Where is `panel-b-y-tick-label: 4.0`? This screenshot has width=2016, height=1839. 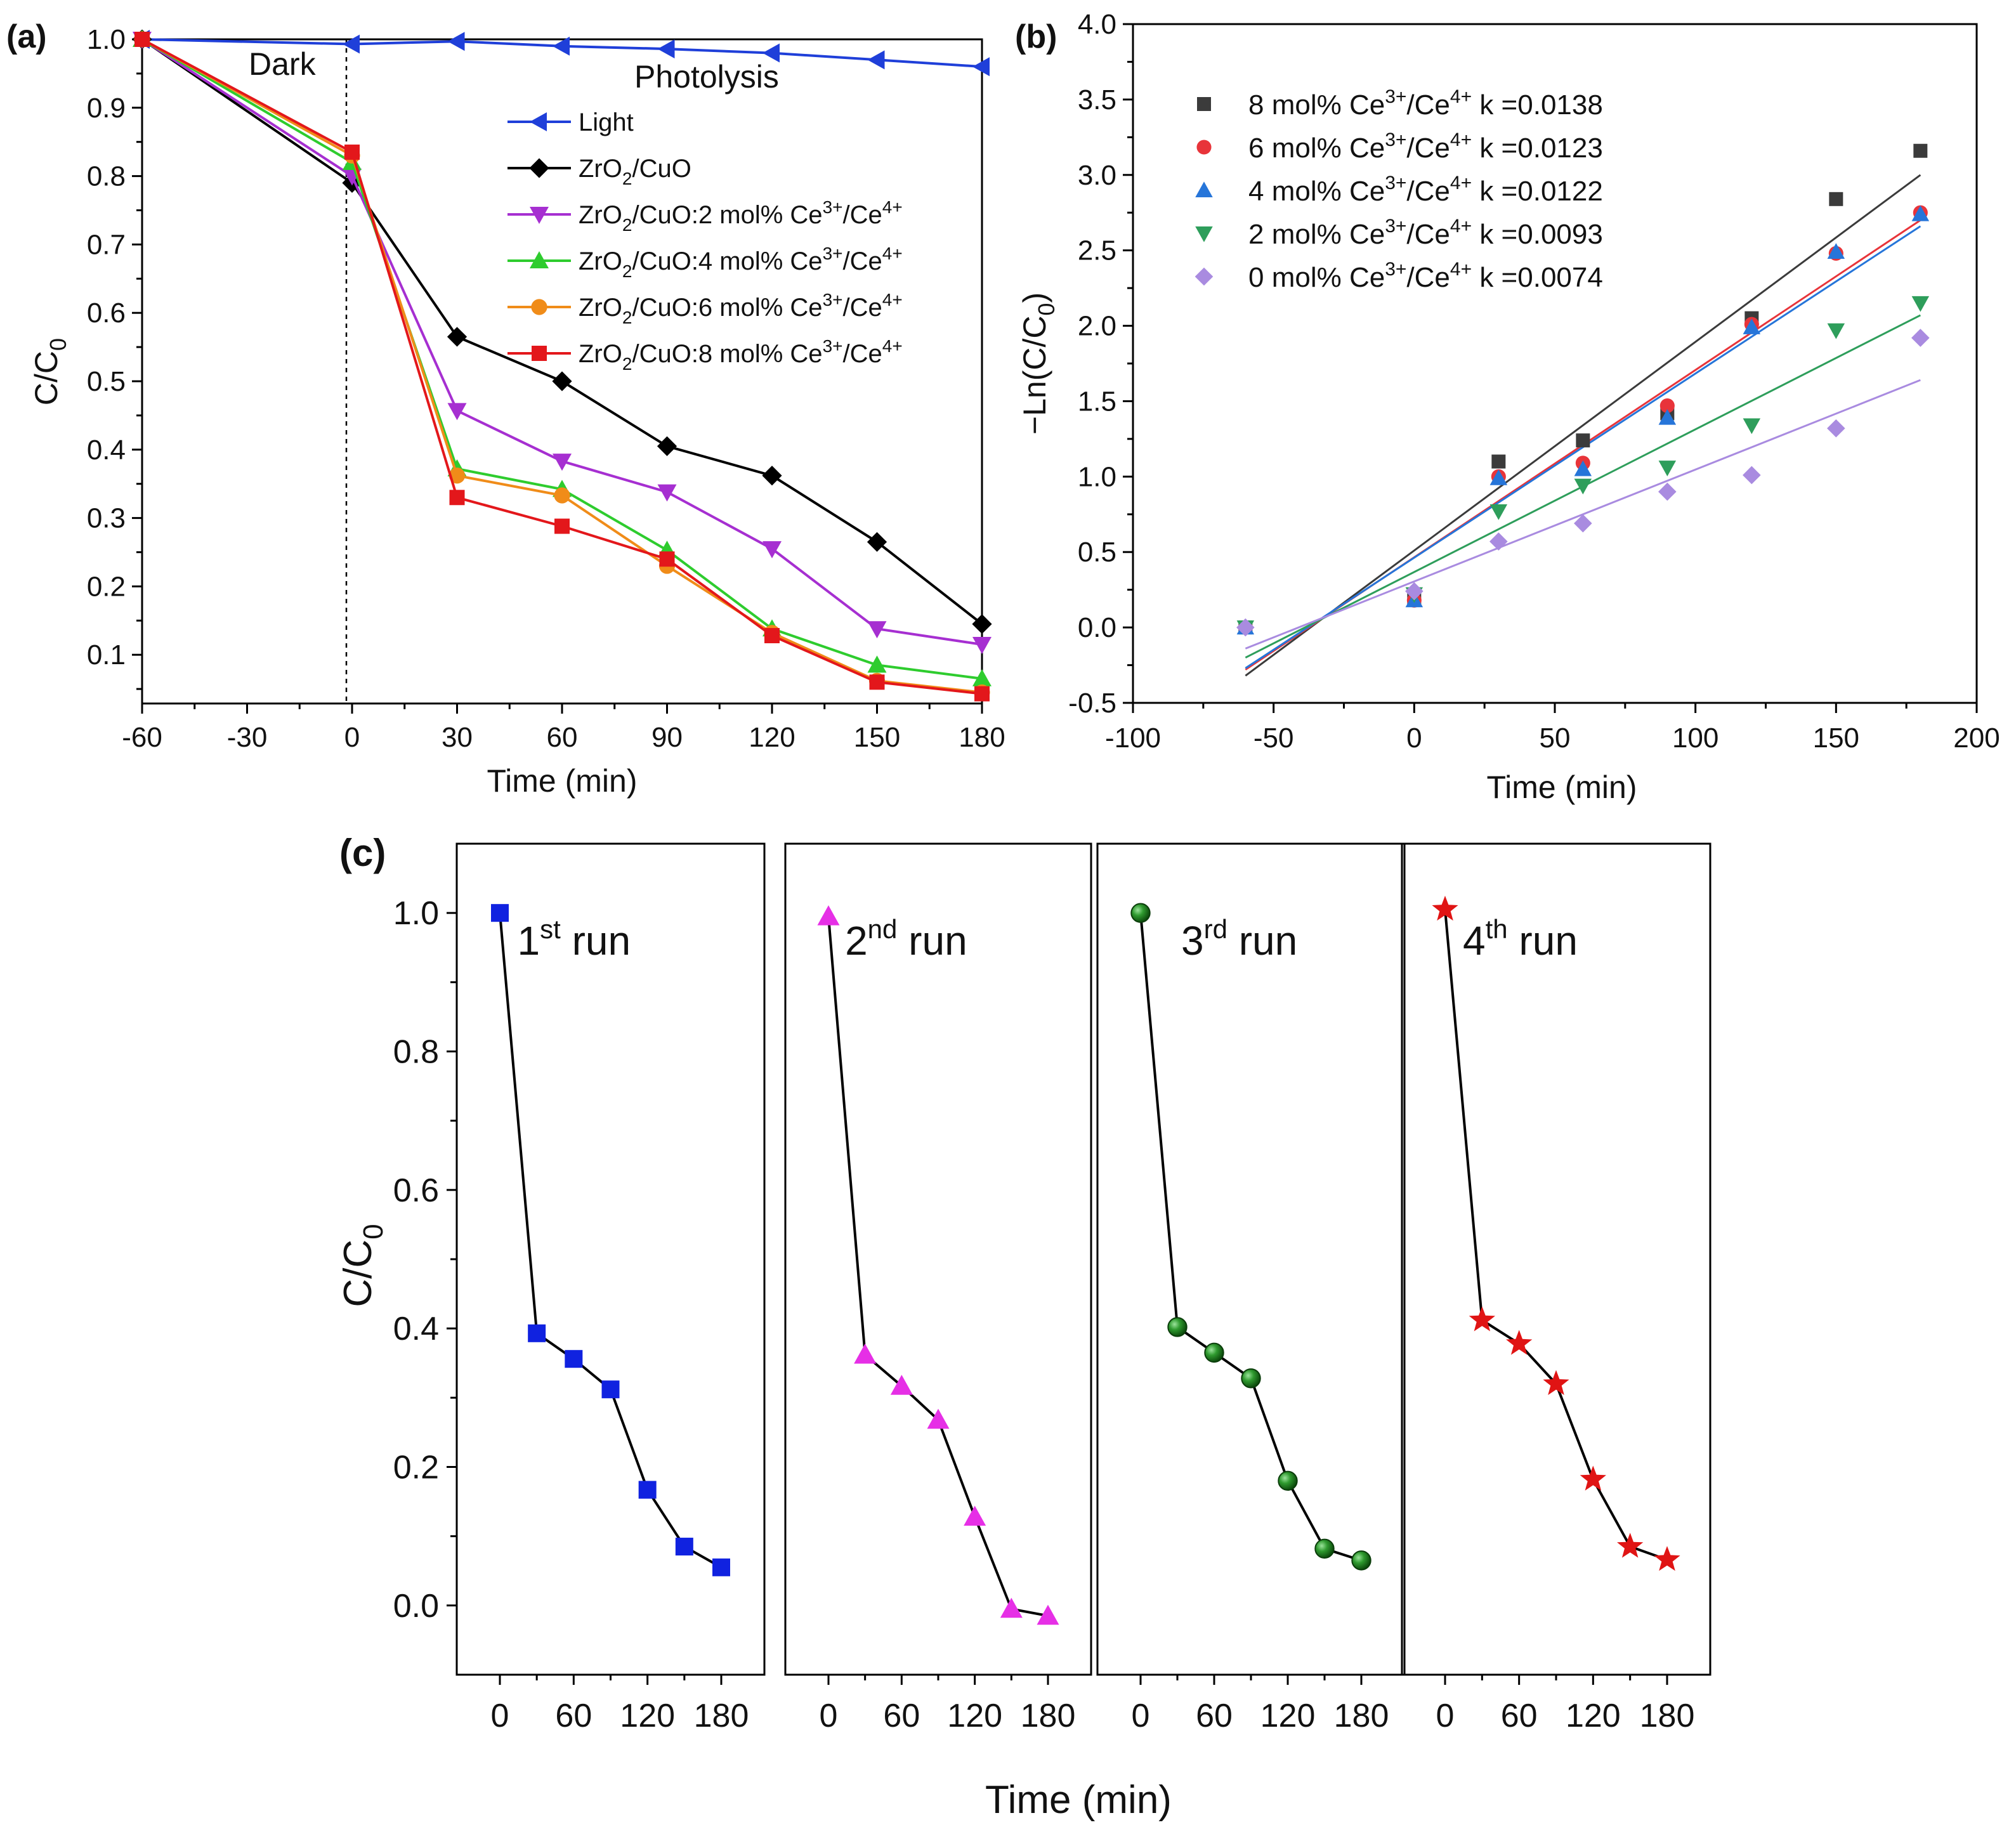
panel-b-y-tick-label: 4.0 is located at coordinates (1097, 24).